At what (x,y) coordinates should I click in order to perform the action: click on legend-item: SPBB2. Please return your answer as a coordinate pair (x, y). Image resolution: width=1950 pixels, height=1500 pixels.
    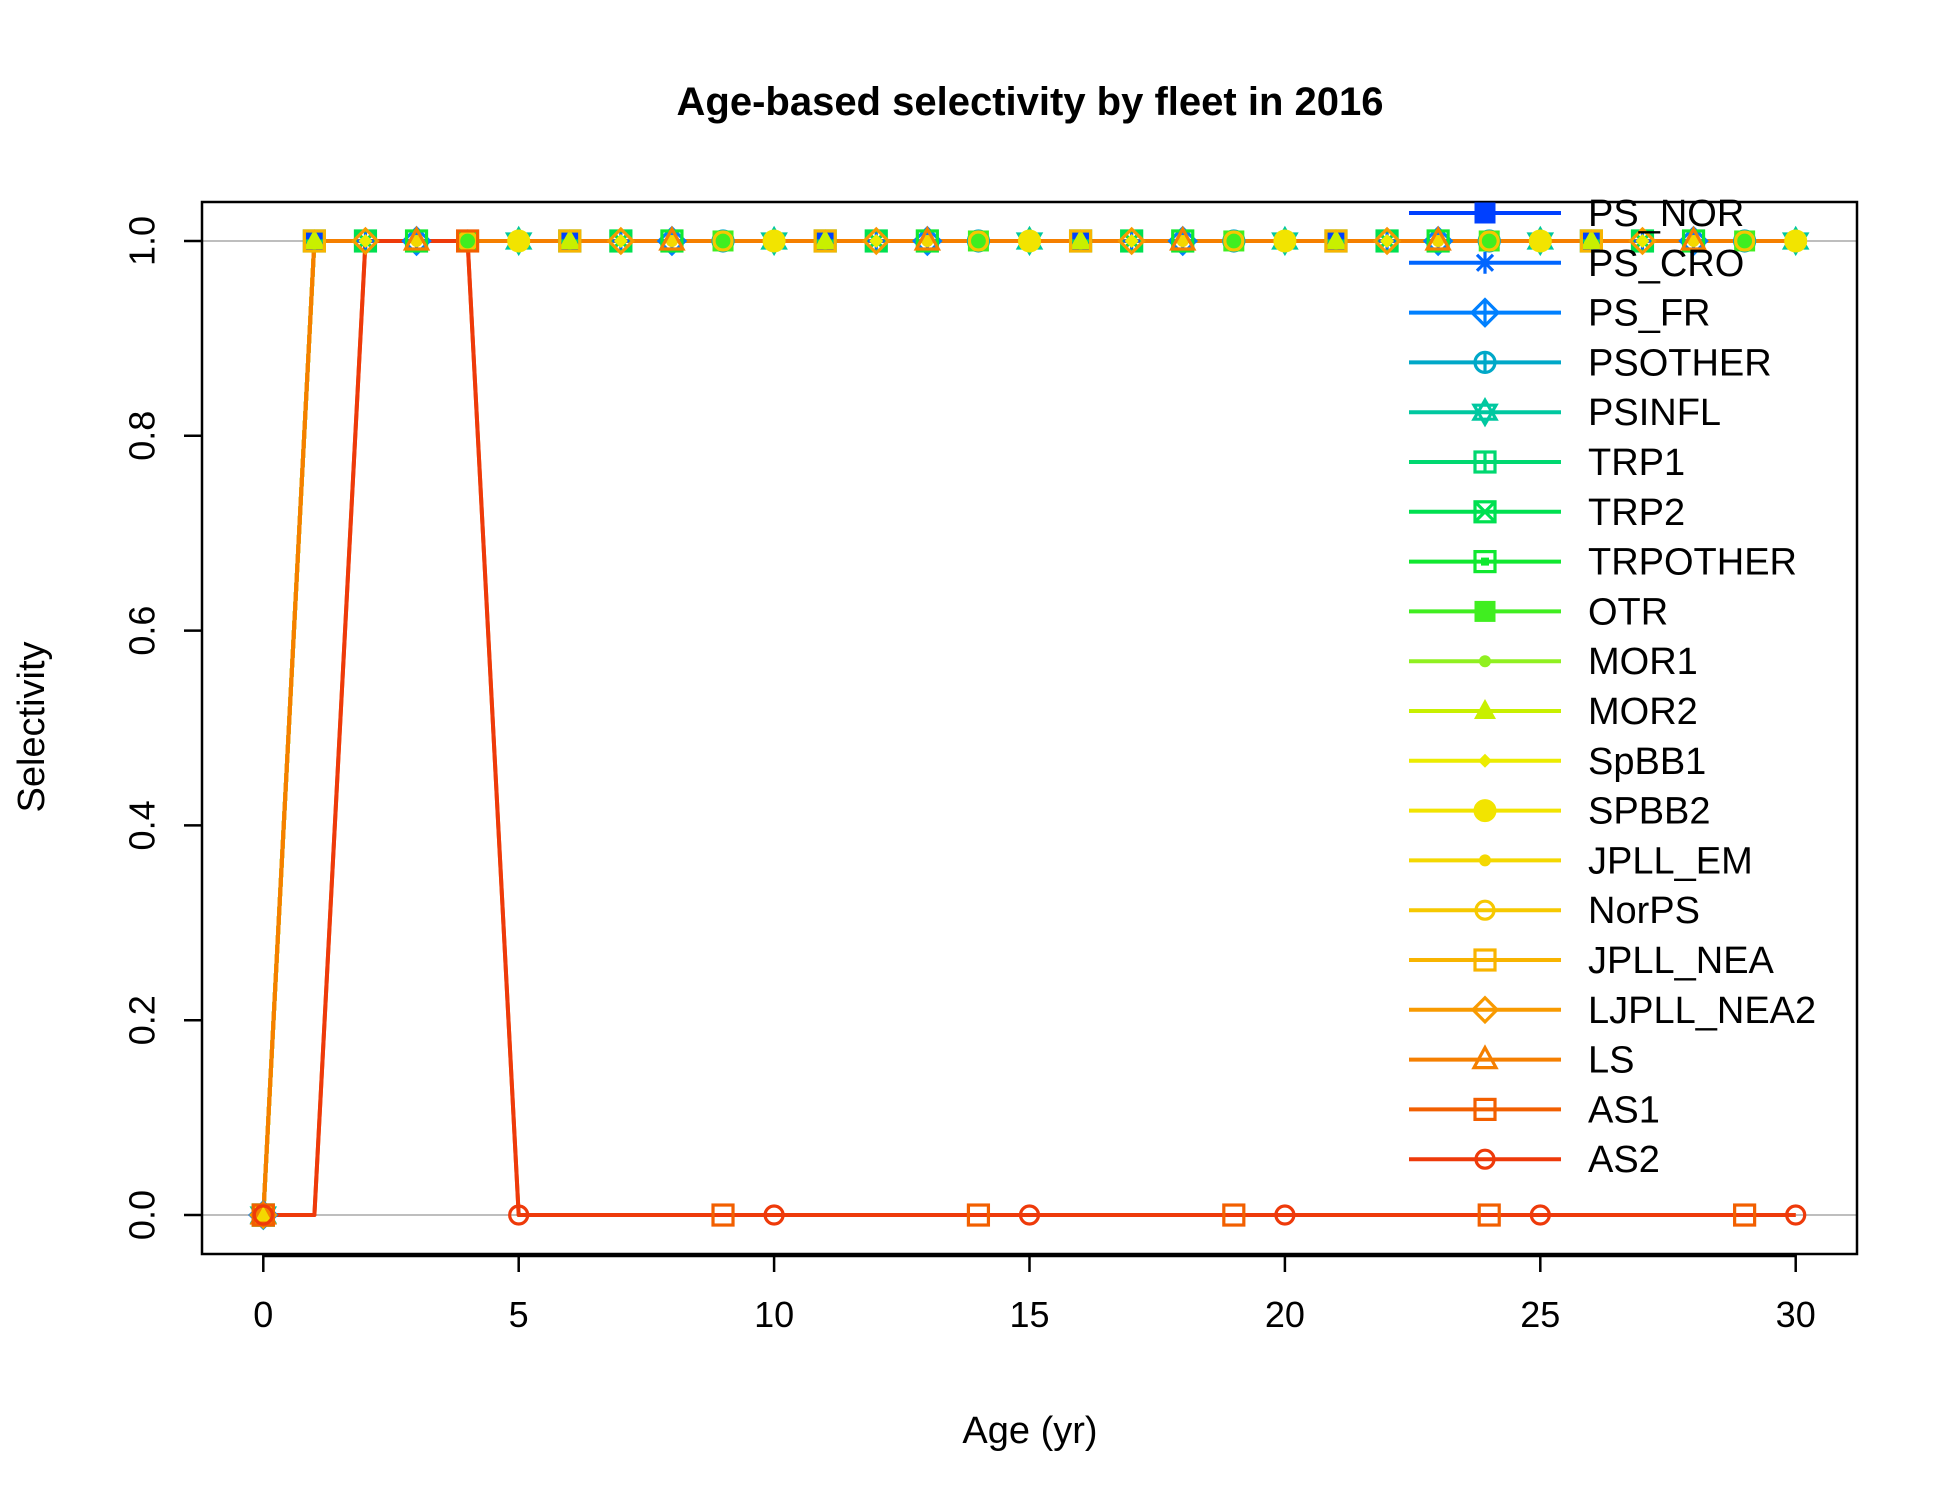
    Looking at the image, I should click on (1560, 812).